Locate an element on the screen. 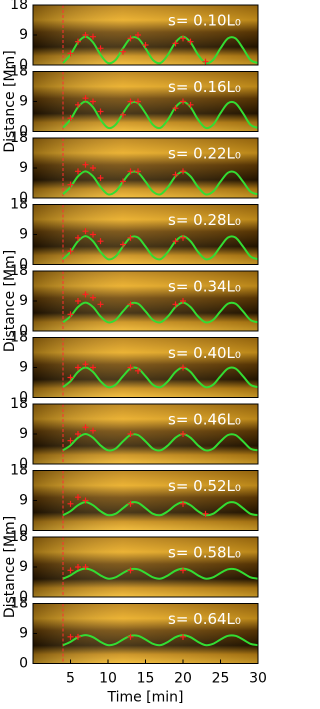 The image size is (320, 709). image-sheen is located at coordinates (145, 367).